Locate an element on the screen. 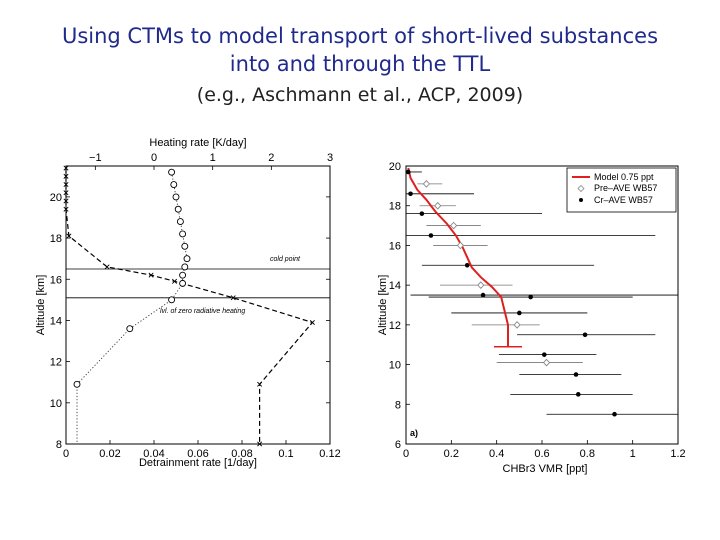  legend-crave-swatch is located at coordinates (581, 200).